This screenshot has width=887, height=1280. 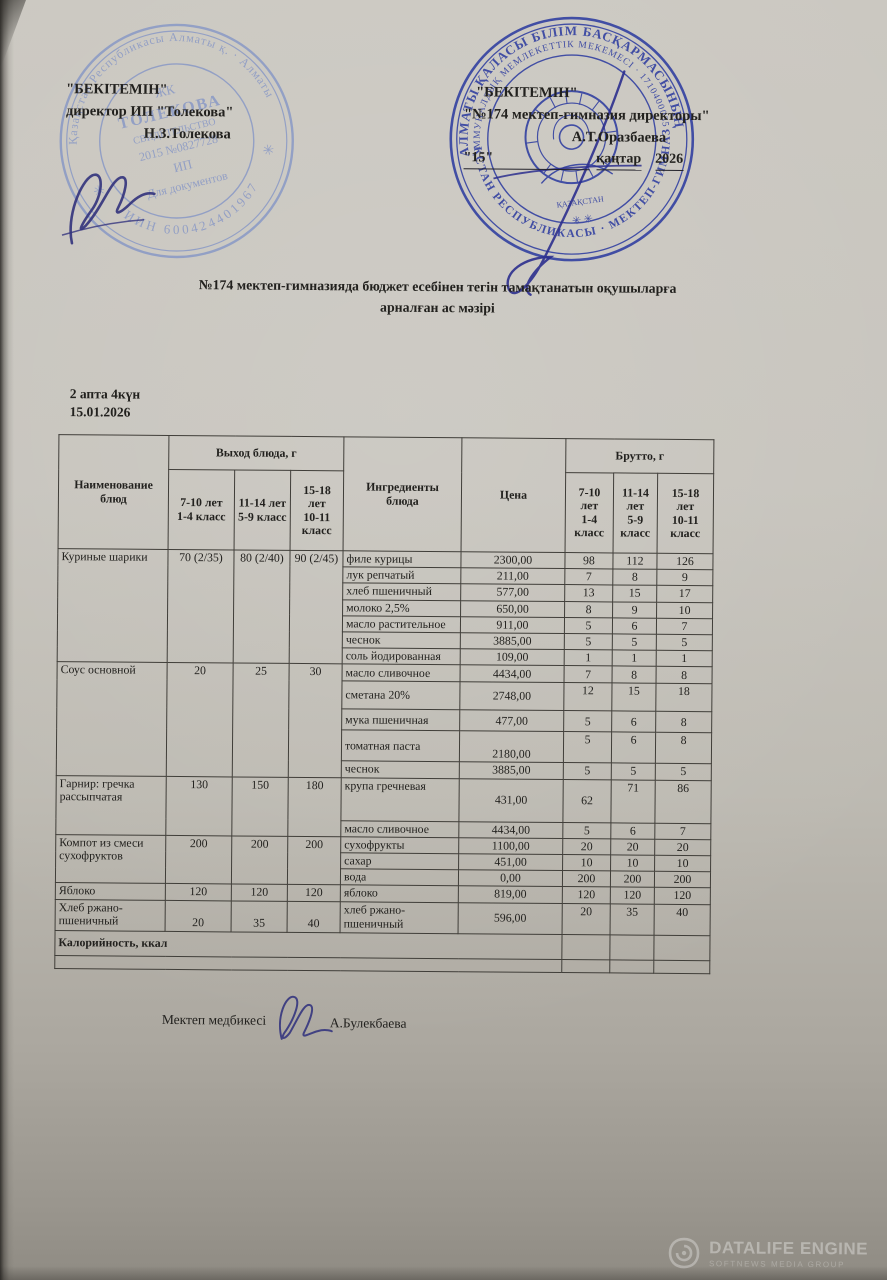 I want to click on week-day-label: 2 апта 4күн, so click(x=105, y=394).